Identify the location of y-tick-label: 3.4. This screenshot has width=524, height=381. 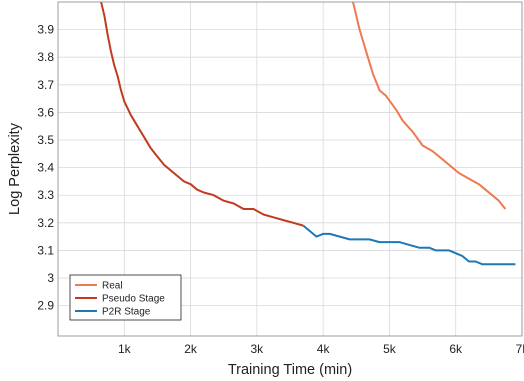
(45, 168).